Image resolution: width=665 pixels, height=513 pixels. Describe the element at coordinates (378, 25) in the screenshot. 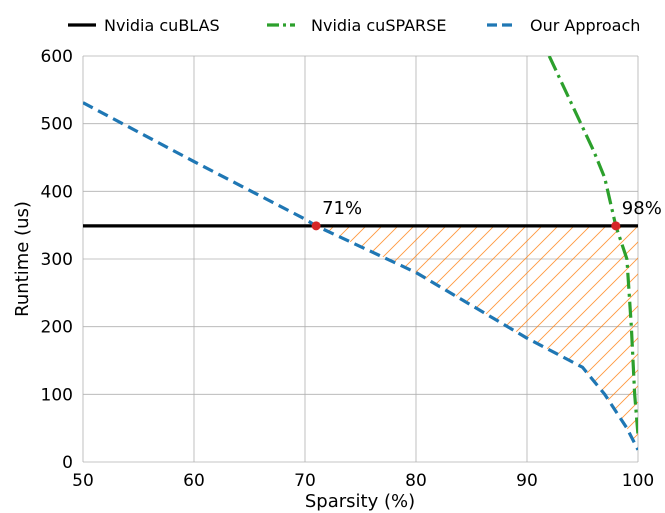

I see `legend-label: Nvidia cuSPARSE` at that location.